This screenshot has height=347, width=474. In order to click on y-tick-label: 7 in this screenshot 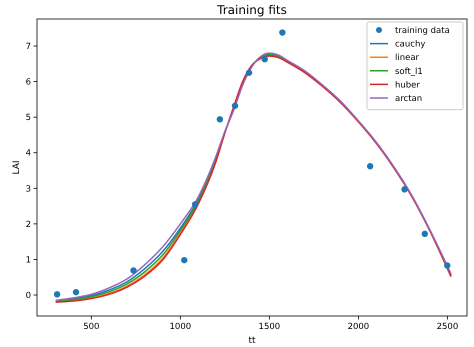, I will do `click(28, 47)`.